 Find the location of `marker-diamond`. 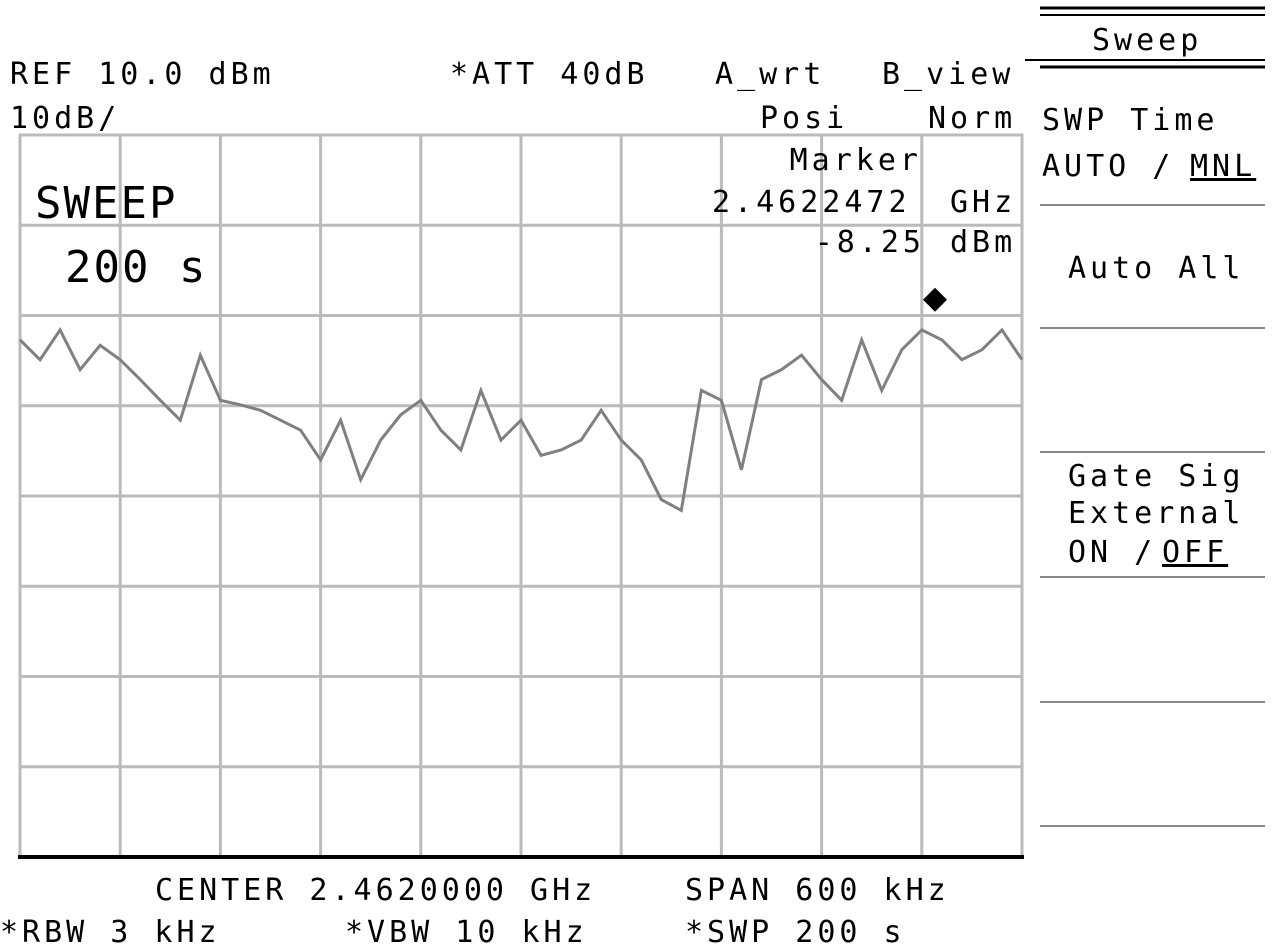

marker-diamond is located at coordinates (935, 299).